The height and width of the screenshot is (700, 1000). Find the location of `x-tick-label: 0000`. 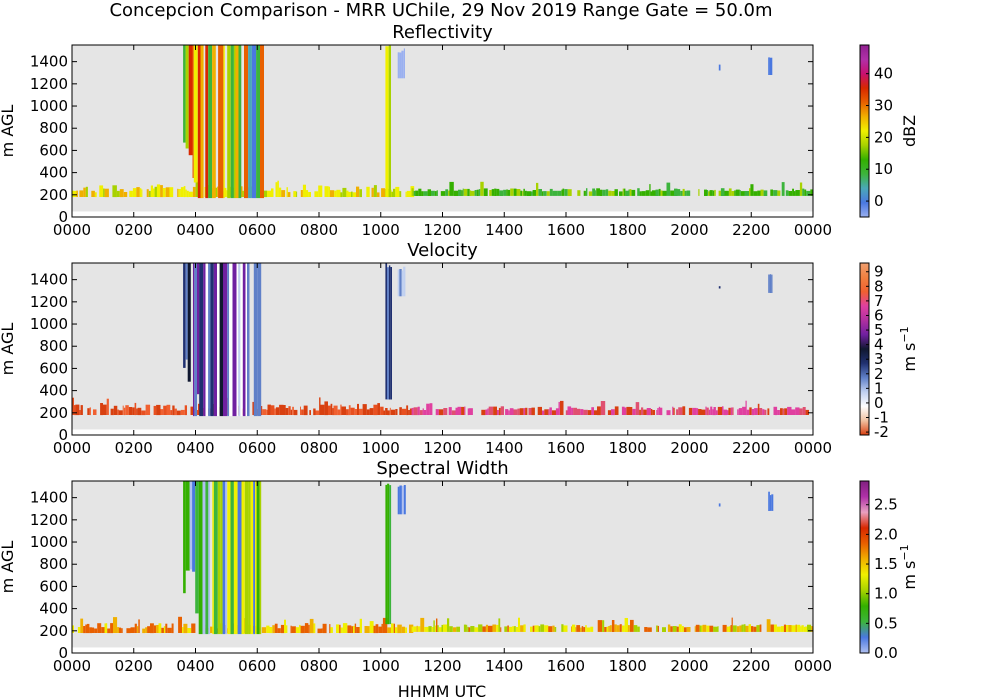

x-tick-label: 0000 is located at coordinates (72, 666).